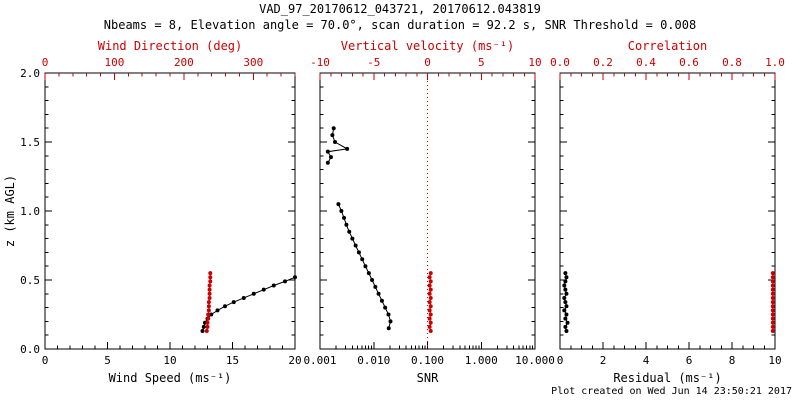 This screenshot has width=800, height=400. What do you see at coordinates (400, 9) in the screenshot?
I see `plot-title: VAD_97_20170612_043721, 20170612.043819` at bounding box center [400, 9].